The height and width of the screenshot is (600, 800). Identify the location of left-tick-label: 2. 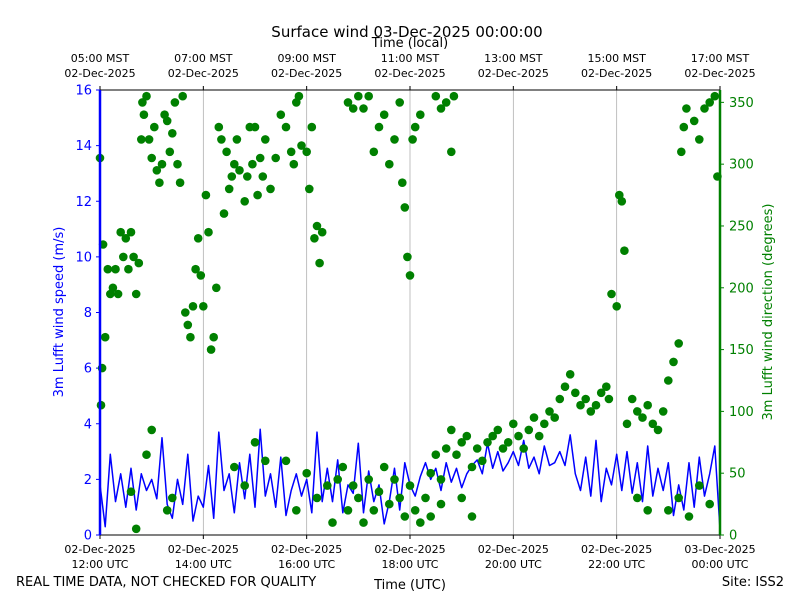
(88, 480).